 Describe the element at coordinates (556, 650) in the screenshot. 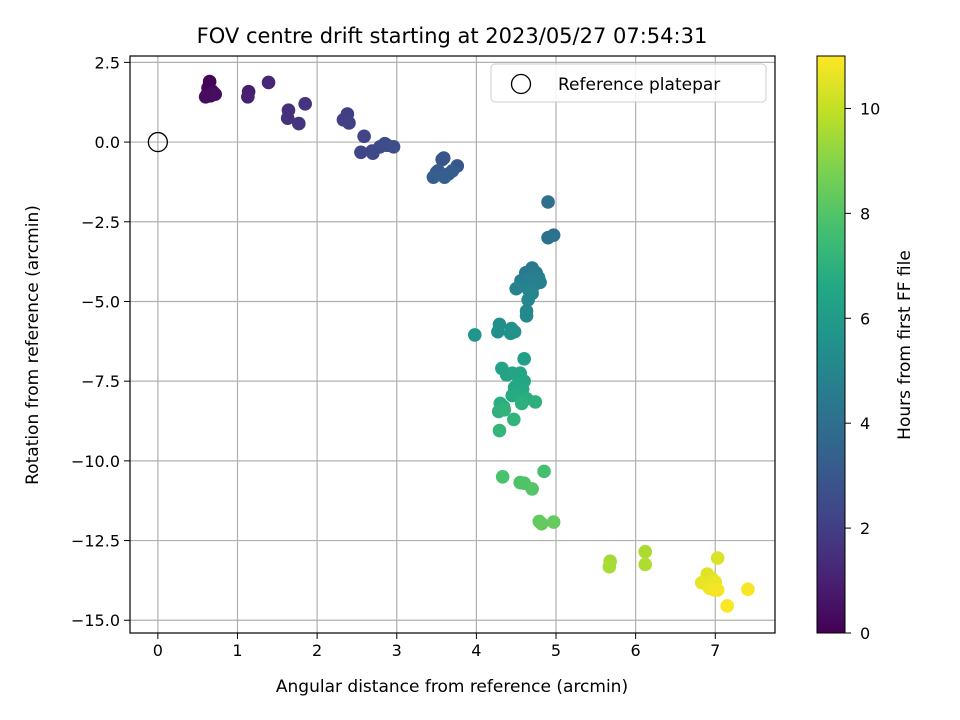

I see `x-tick-label: 5` at that location.